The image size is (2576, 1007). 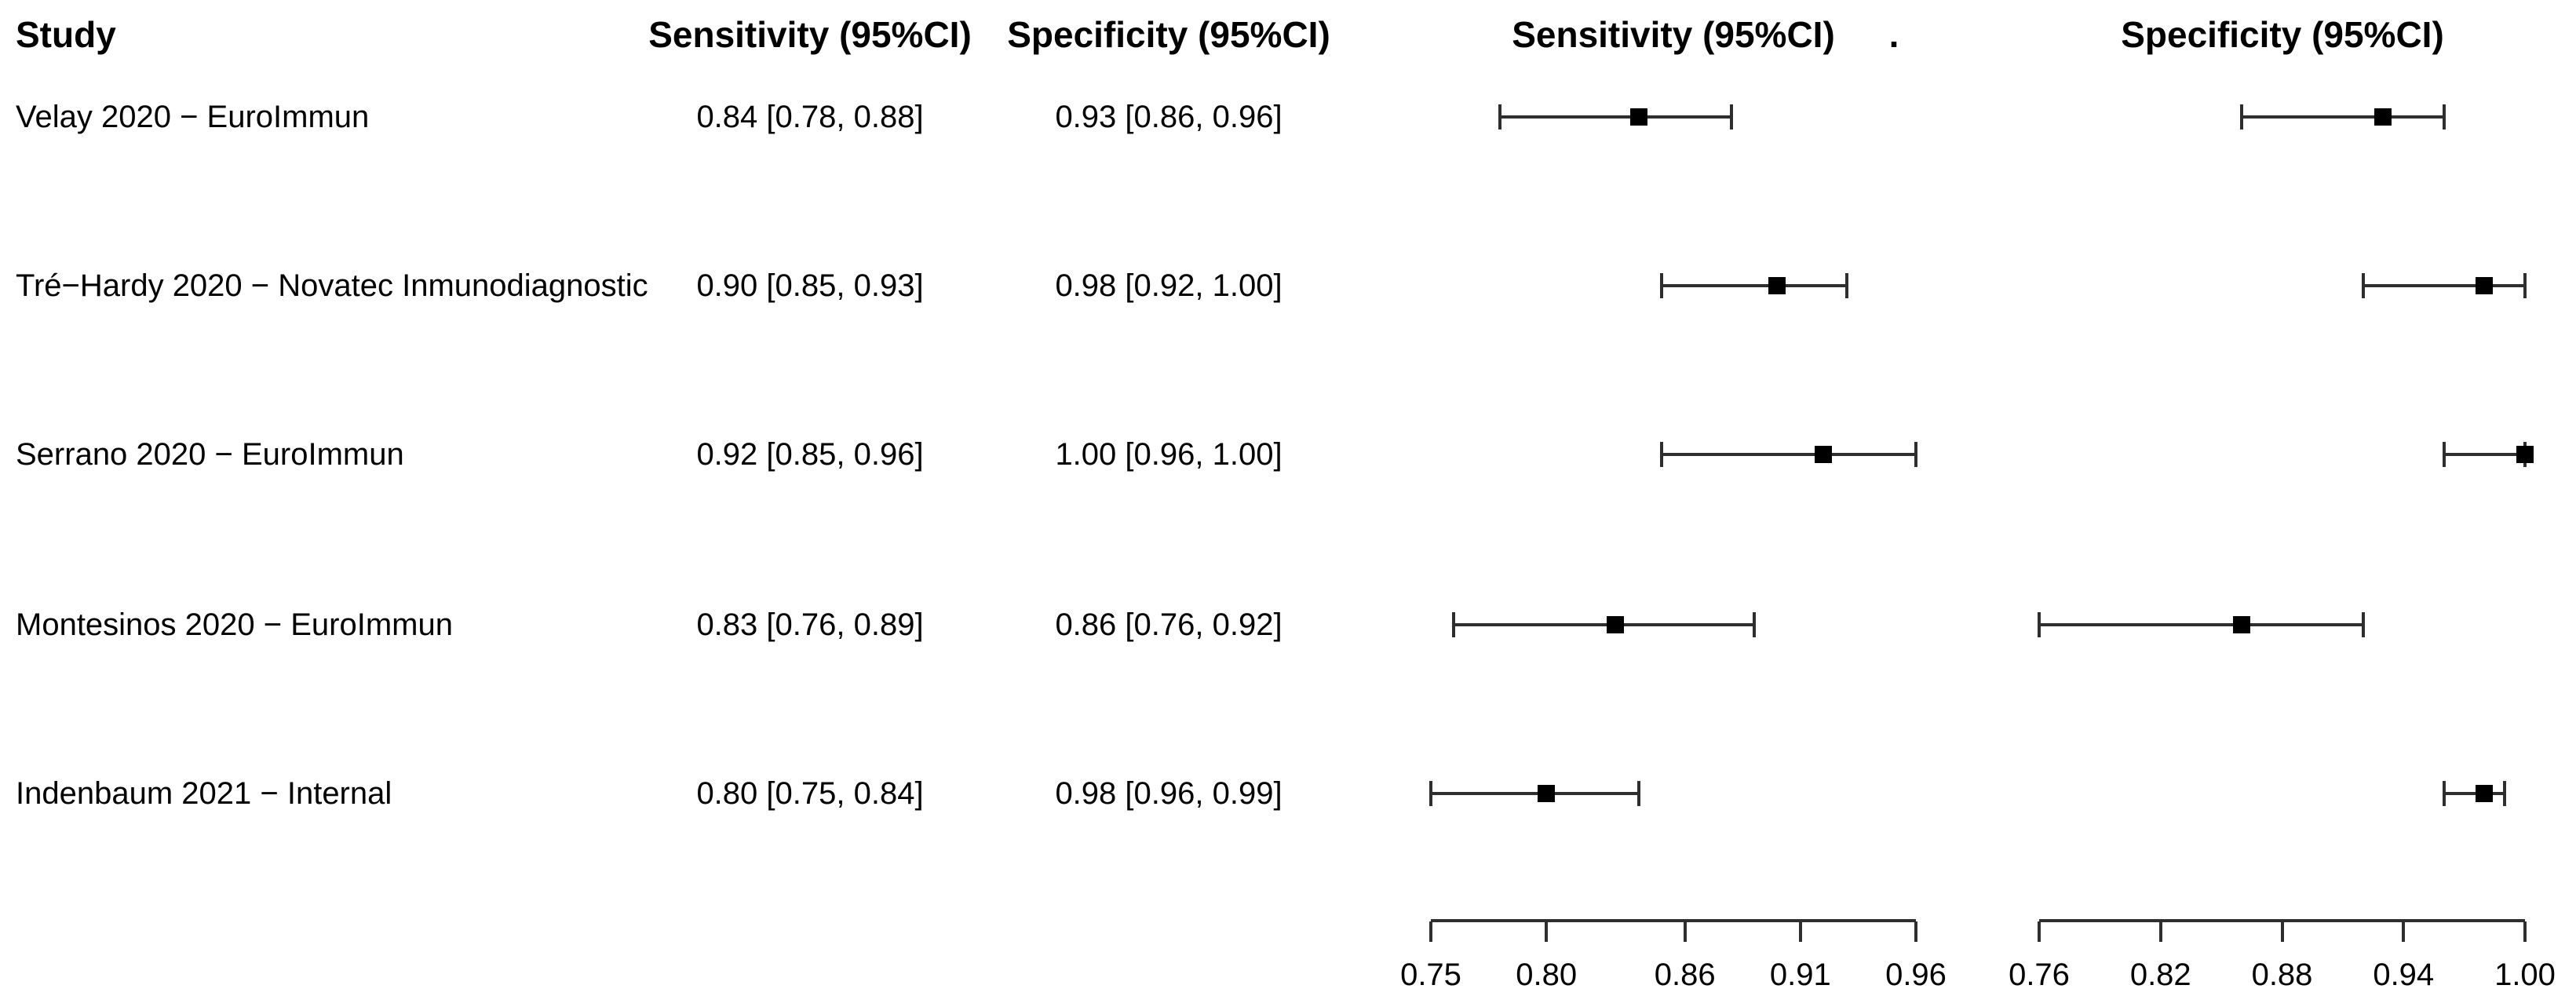 What do you see at coordinates (810, 117) in the screenshot?
I see `sensitivity-value: 0.84 [0.78, 0.88]` at bounding box center [810, 117].